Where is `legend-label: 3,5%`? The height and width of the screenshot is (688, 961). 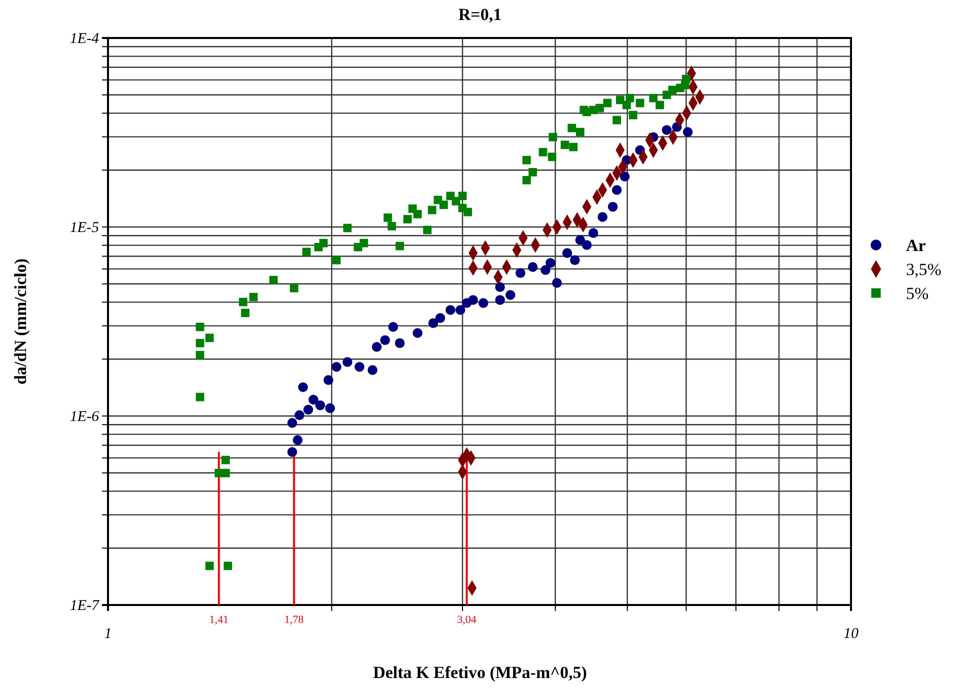 legend-label: 3,5% is located at coordinates (924, 269).